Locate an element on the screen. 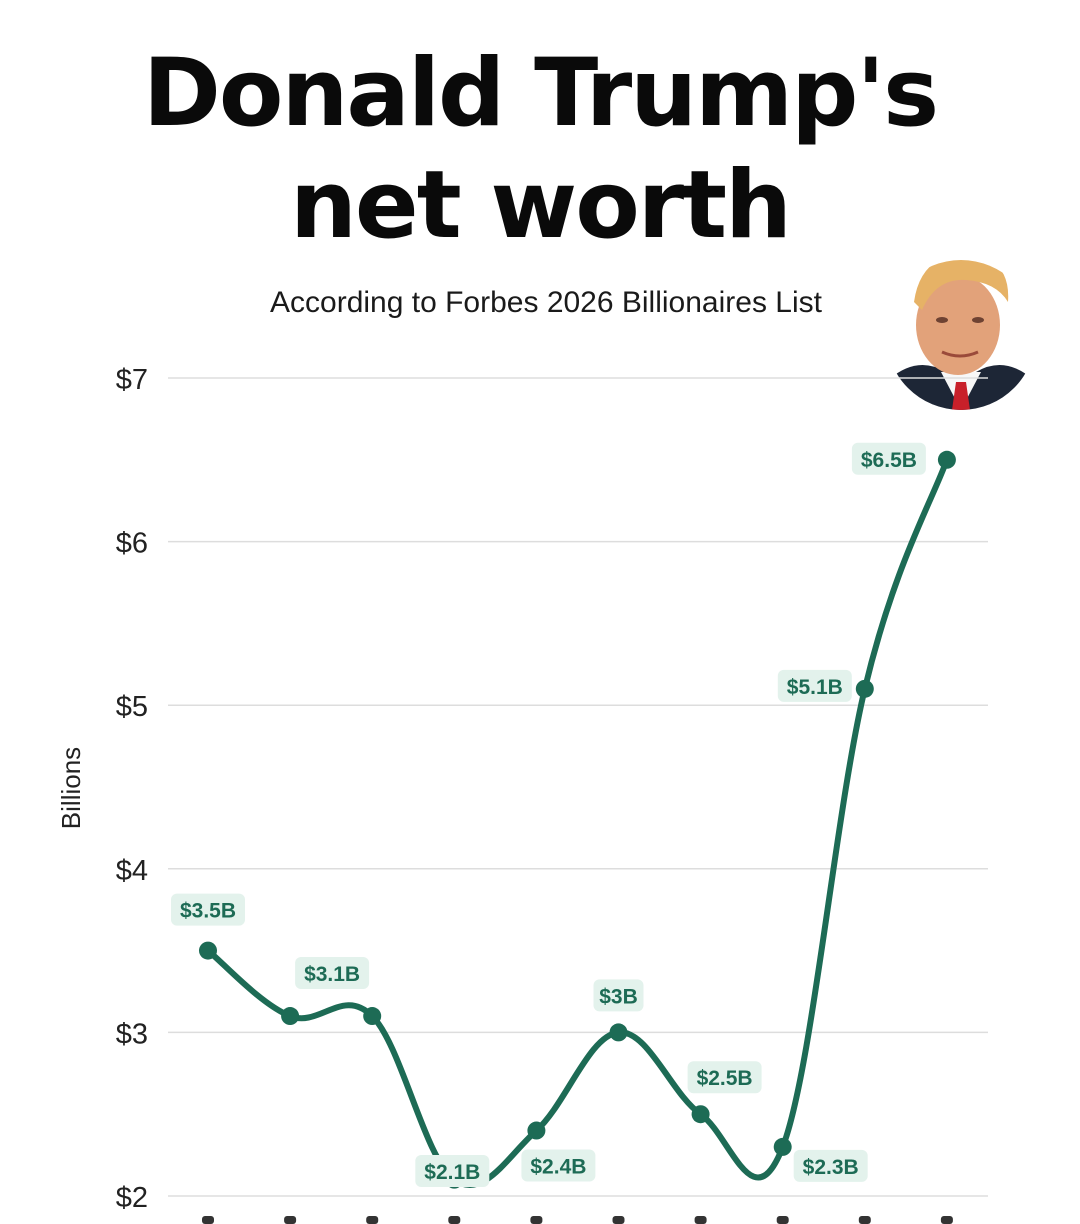 The width and height of the screenshot is (1080, 1224). portrait-image is located at coordinates (961, 335).